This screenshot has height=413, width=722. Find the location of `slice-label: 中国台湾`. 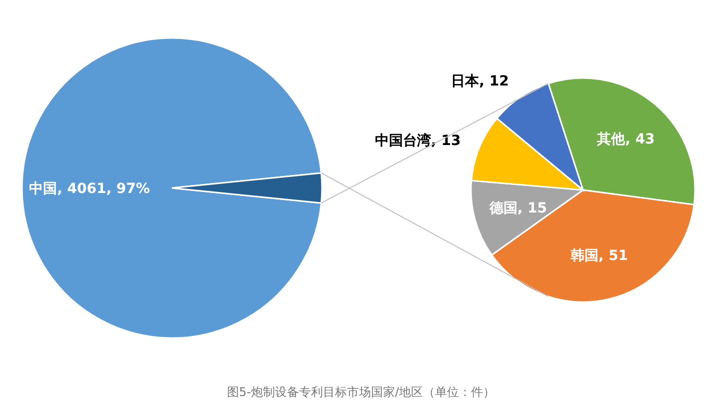

slice-label: 中国台湾 is located at coordinates (403, 140).